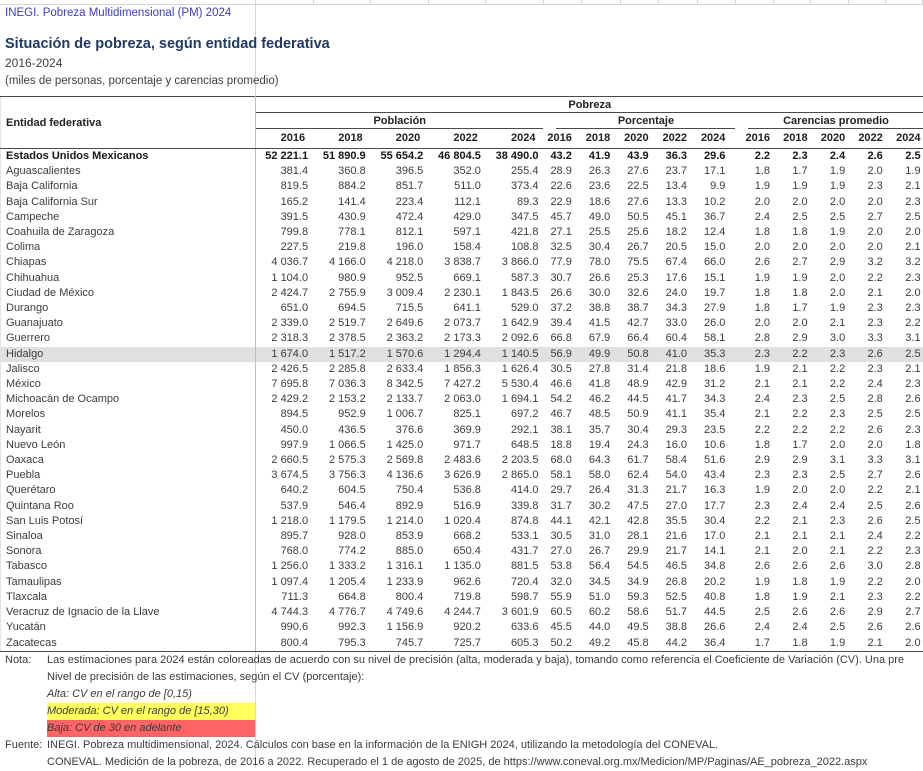 The image size is (923, 771). Describe the element at coordinates (400, 308) in the screenshot. I see `value-cell: 715.5` at that location.